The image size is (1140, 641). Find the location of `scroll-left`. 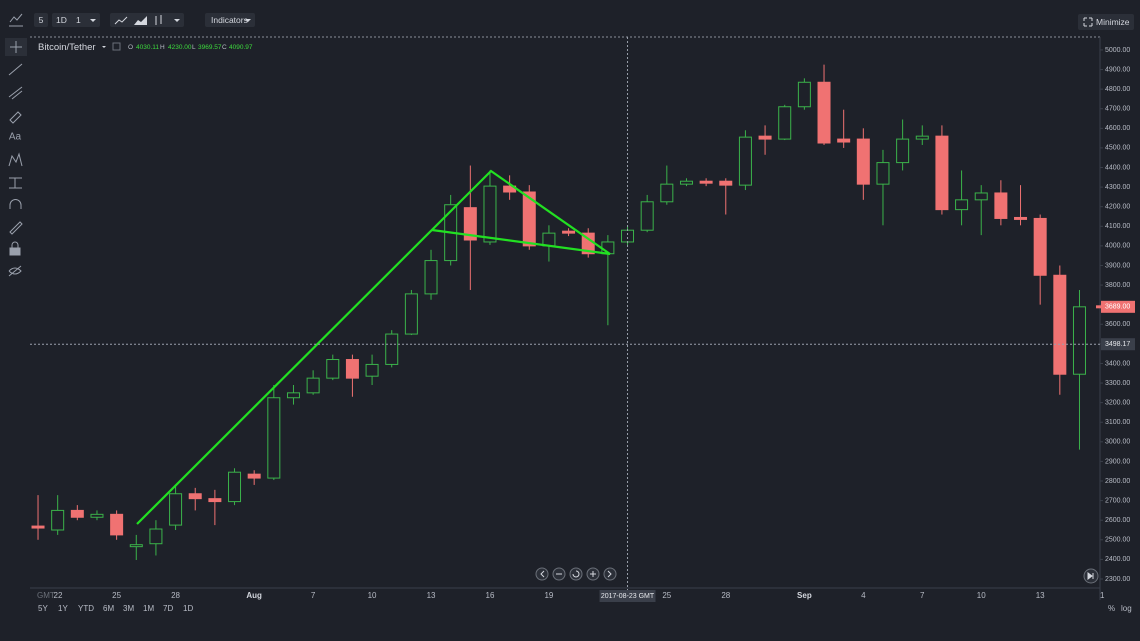

scroll-left is located at coordinates (542, 574).